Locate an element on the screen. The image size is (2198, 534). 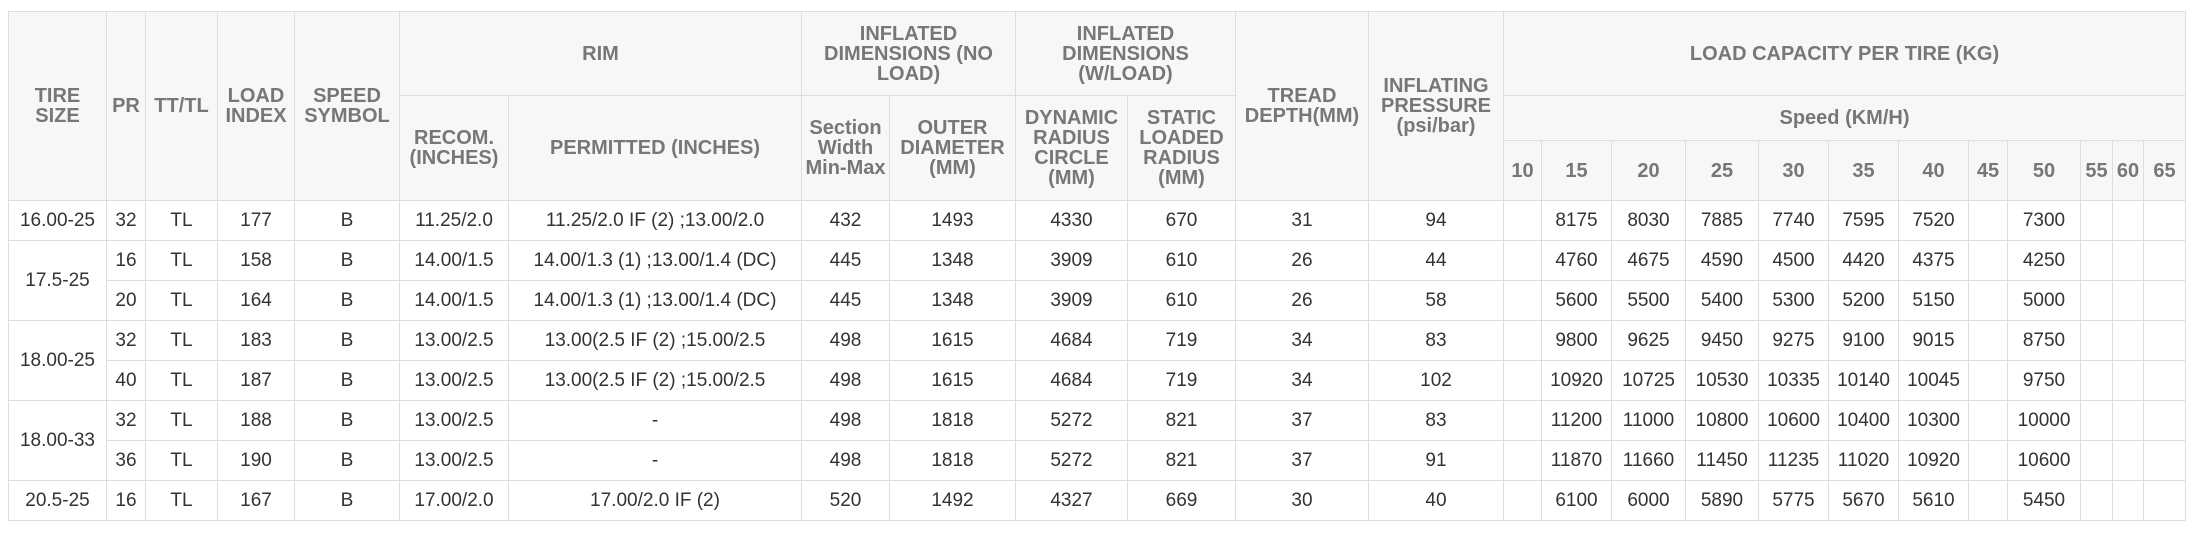
cell: 4250 is located at coordinates (2044, 260).